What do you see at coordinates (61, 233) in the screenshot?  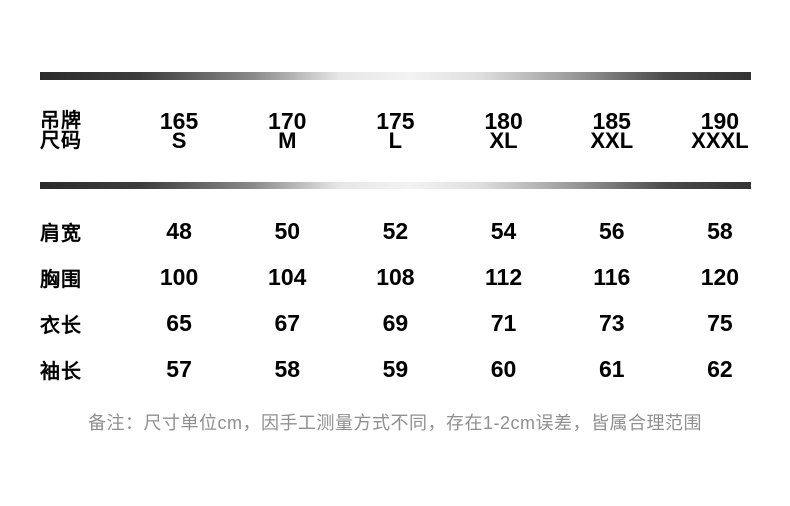 I see `row-label: 肩宽` at bounding box center [61, 233].